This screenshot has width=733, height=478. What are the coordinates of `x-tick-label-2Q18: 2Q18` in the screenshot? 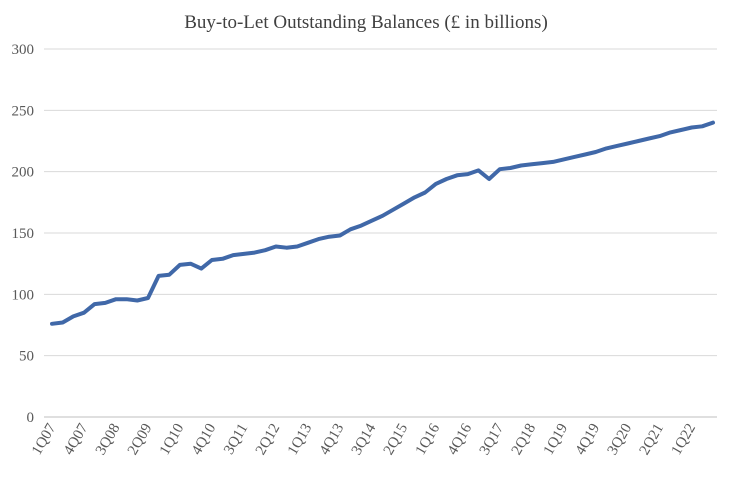 It's located at (524, 439).